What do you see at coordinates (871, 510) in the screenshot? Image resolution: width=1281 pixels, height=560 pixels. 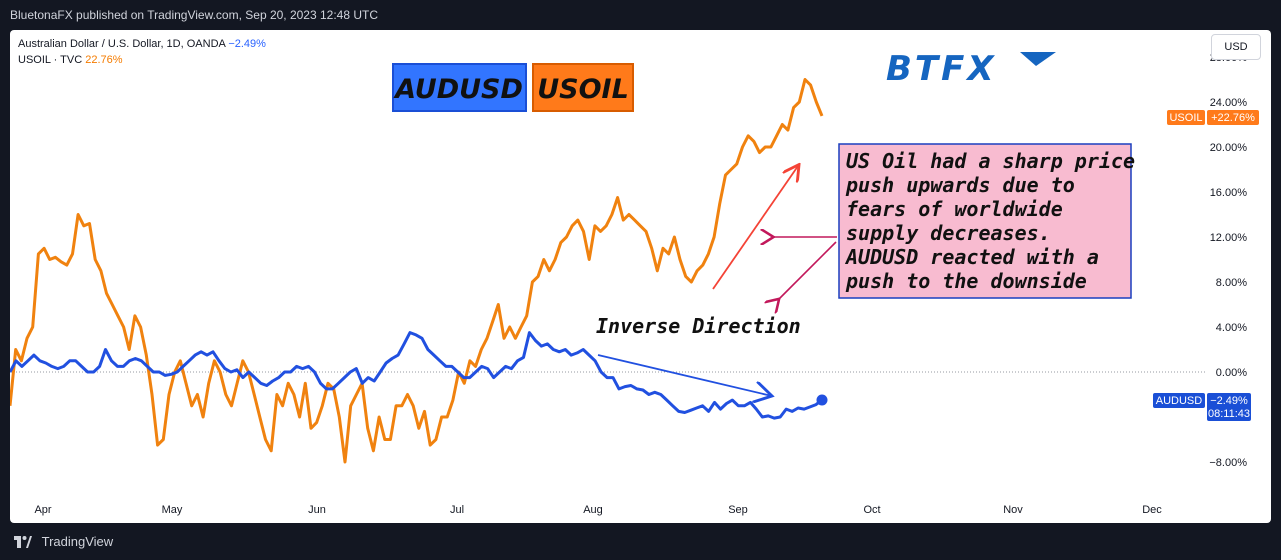 I see `x-tick-label: Oct` at bounding box center [871, 510].